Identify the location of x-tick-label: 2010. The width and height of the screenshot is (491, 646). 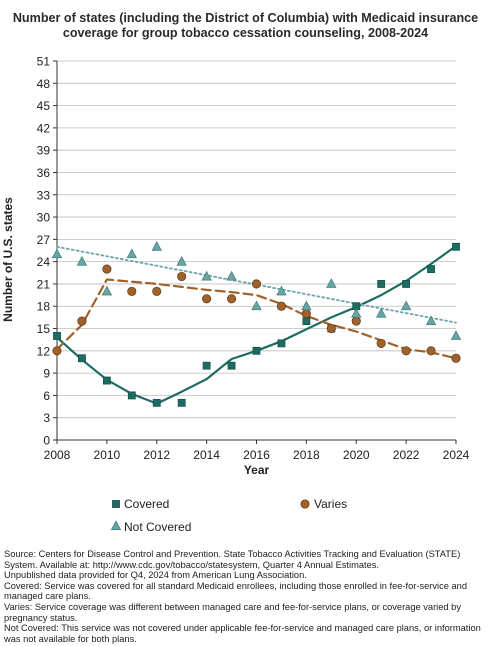
(107, 455).